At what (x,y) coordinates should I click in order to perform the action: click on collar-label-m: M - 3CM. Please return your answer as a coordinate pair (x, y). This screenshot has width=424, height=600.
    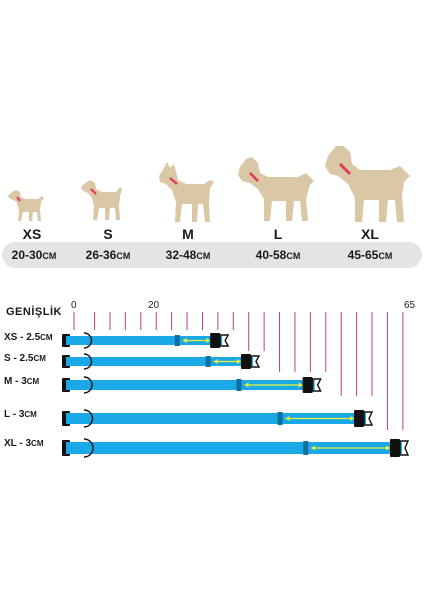
    Looking at the image, I should click on (22, 381).